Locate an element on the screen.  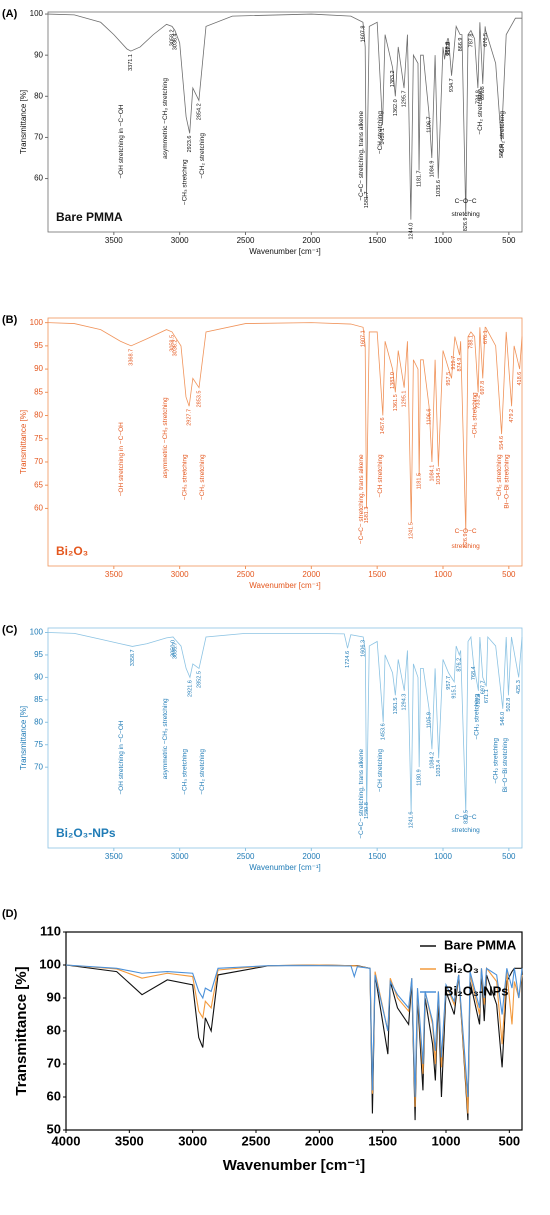
peak-label: 826.9 is located at coordinates (466, 224).